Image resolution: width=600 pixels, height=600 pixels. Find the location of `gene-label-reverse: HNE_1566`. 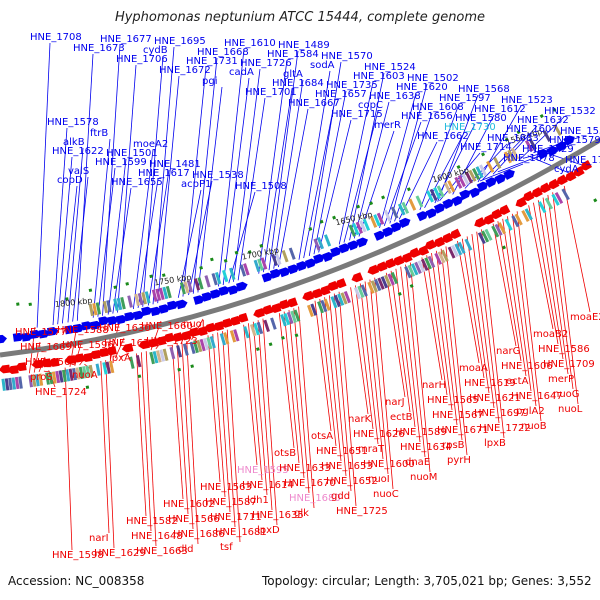

gene-label-reverse: HNE_1566 is located at coordinates (194, 519).